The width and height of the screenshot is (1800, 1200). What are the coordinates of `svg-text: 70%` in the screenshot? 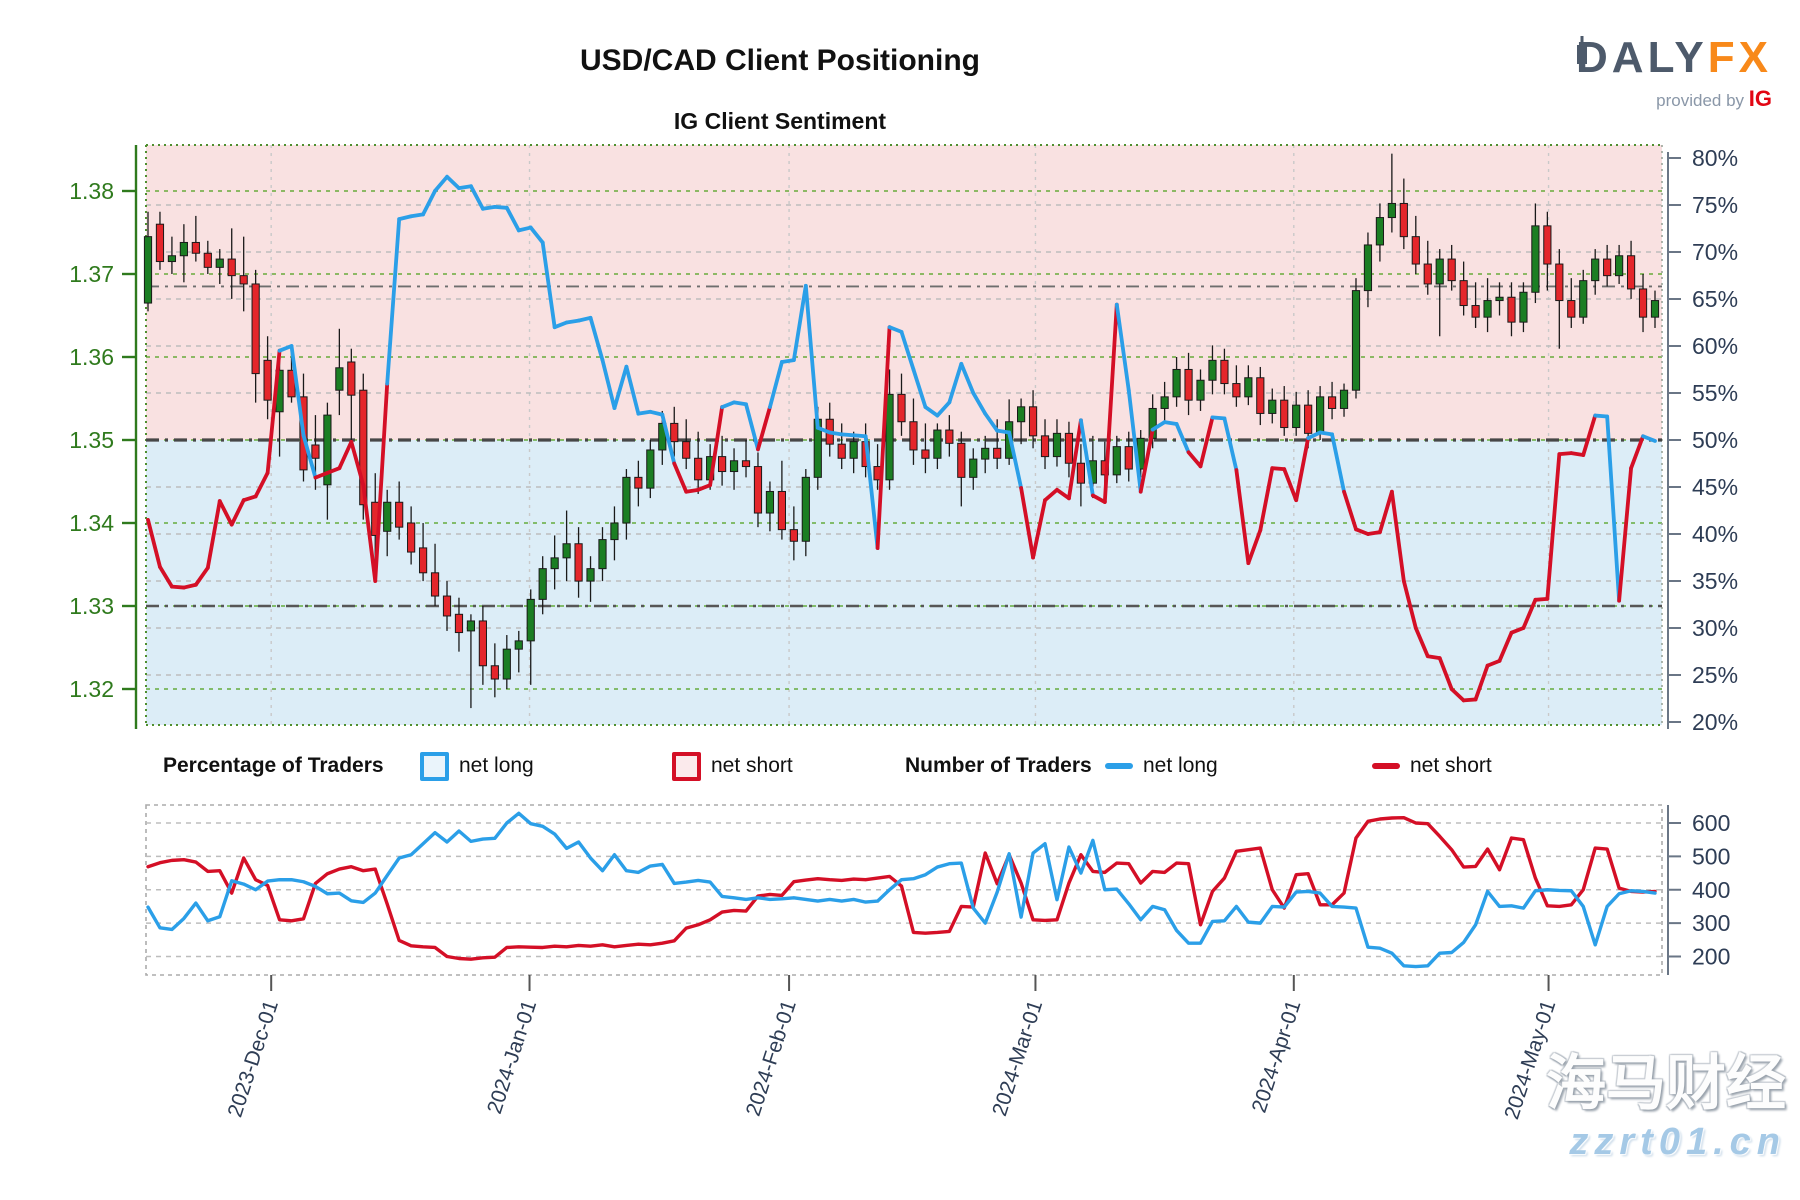 It's located at (1715, 252).